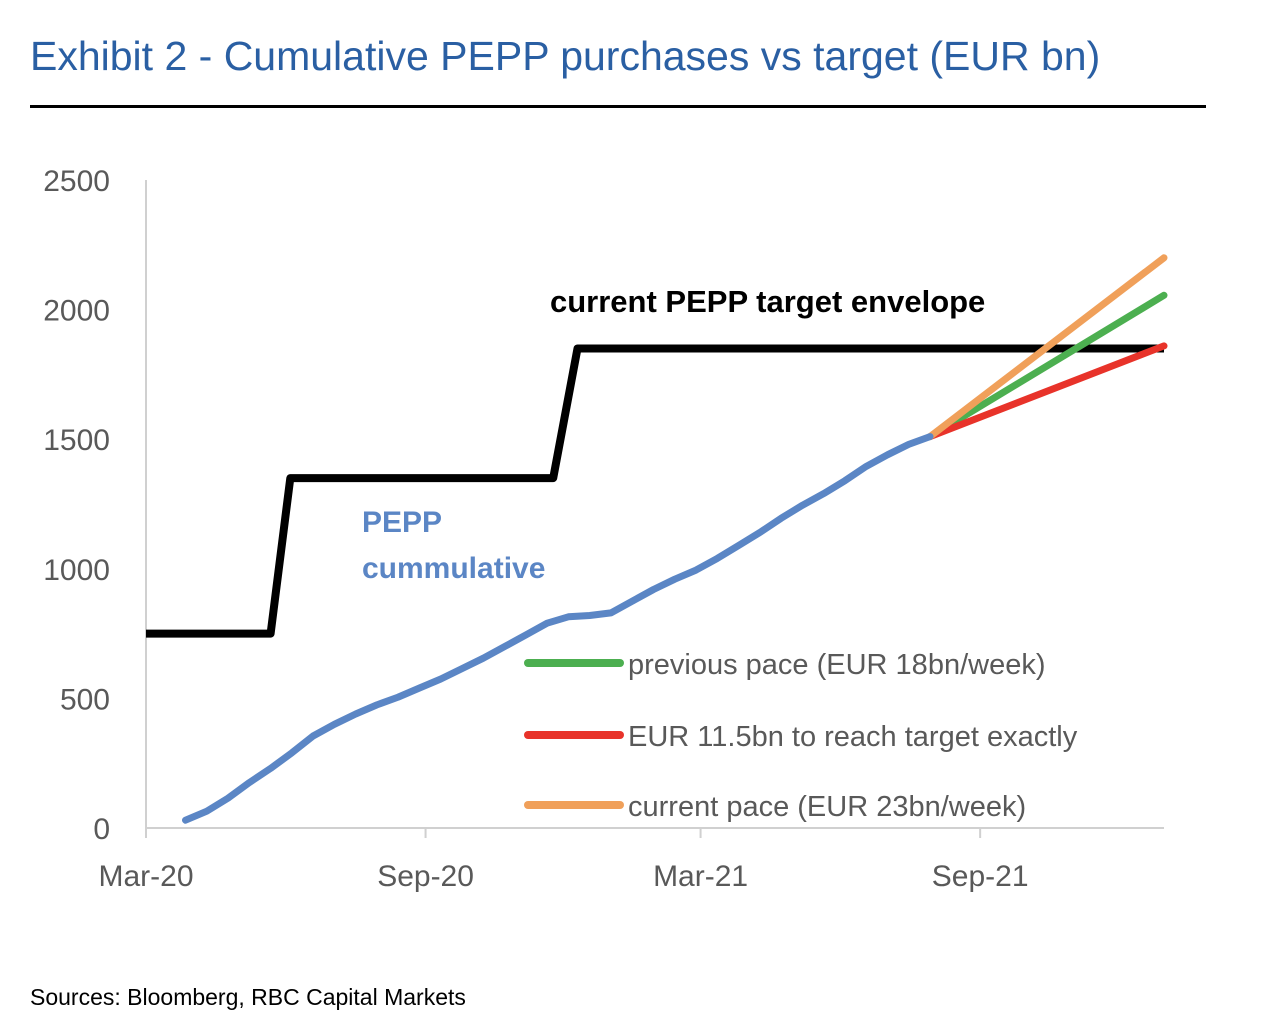 This screenshot has width=1264, height=1036. I want to click on legend-label: EUR 11.5bn to reach target exactly, so click(853, 737).